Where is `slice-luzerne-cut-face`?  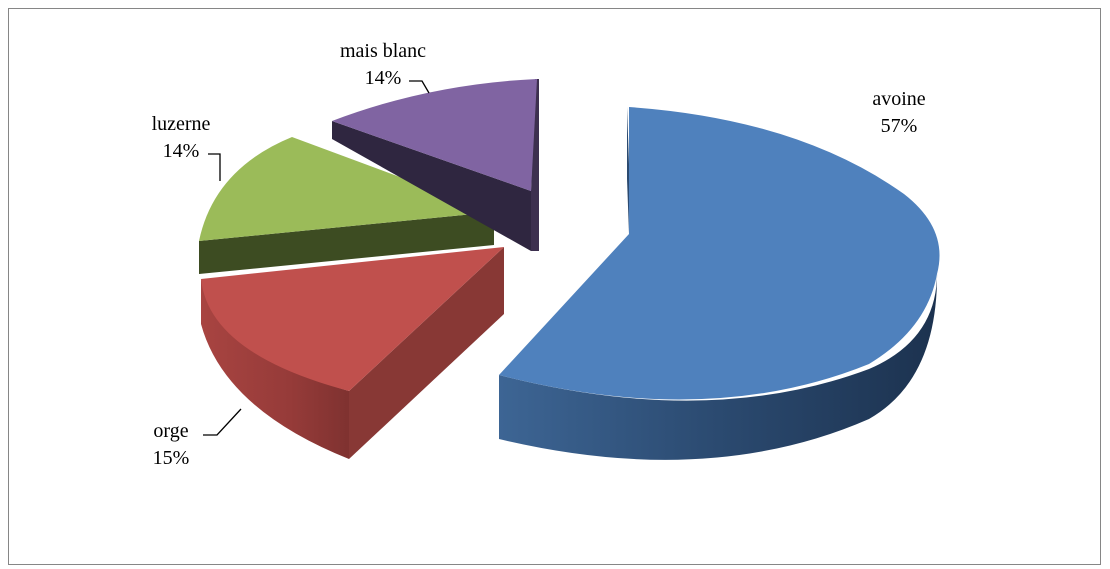 slice-luzerne-cut-face is located at coordinates (346, 243).